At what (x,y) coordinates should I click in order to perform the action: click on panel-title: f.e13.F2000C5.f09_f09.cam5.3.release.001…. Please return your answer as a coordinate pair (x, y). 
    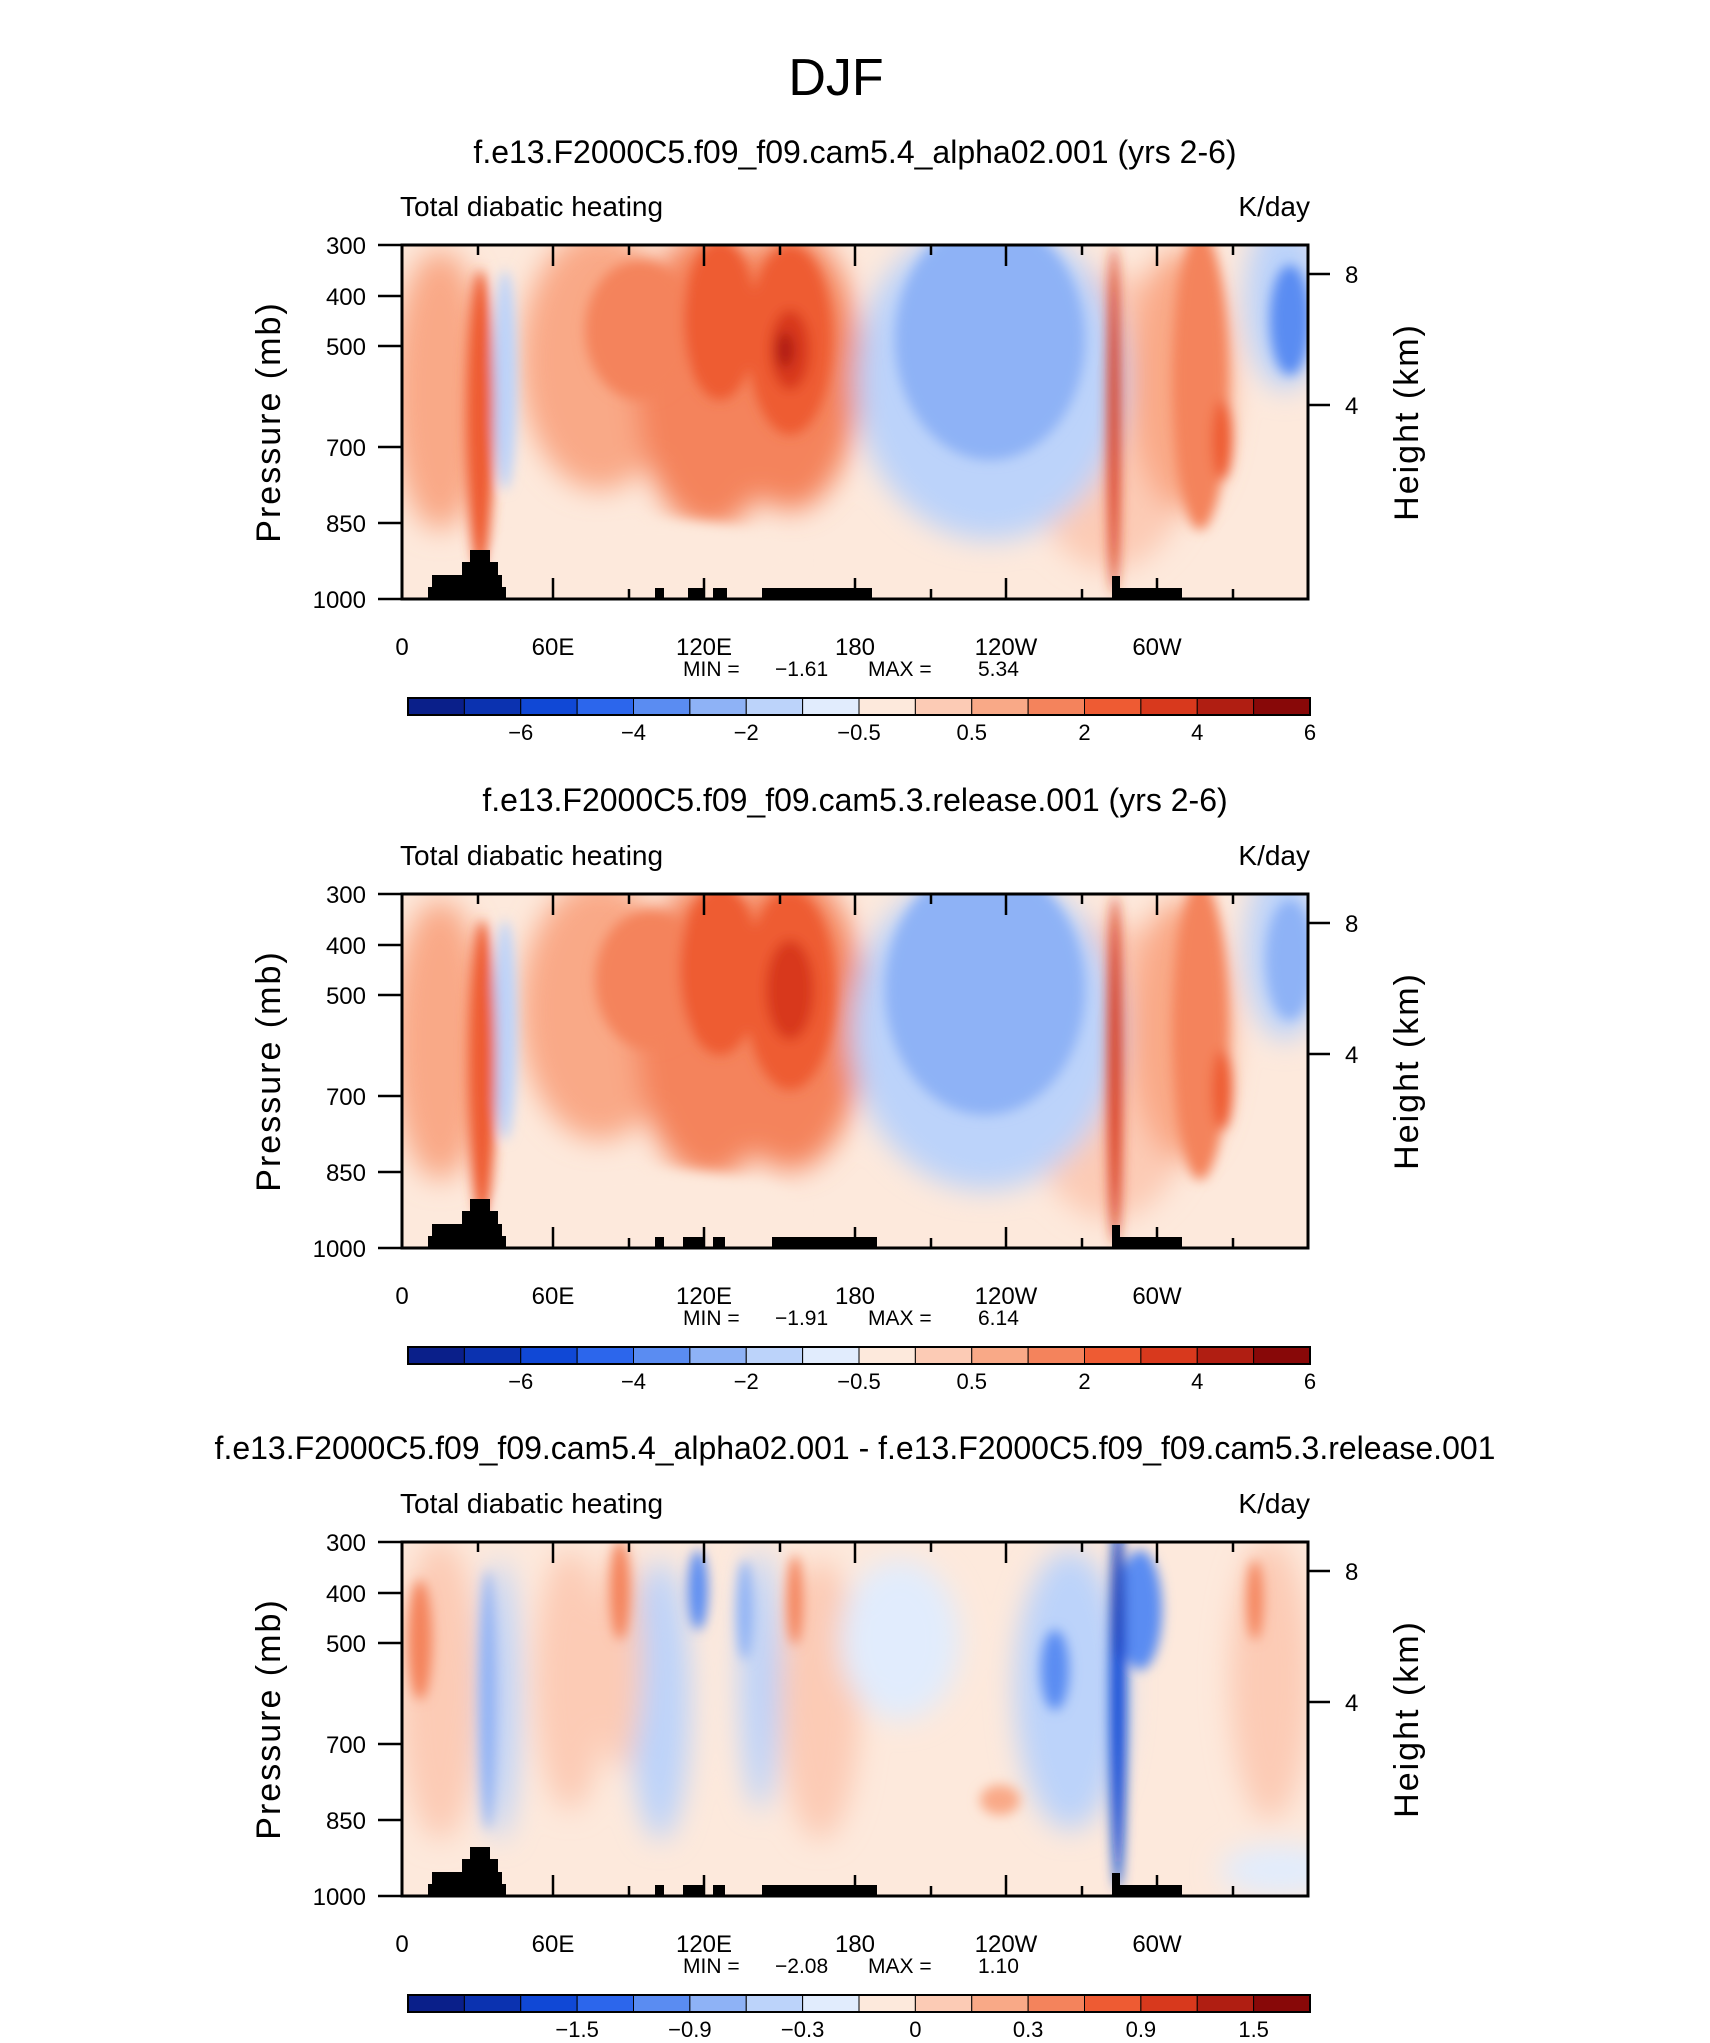
    Looking at the image, I should click on (854, 800).